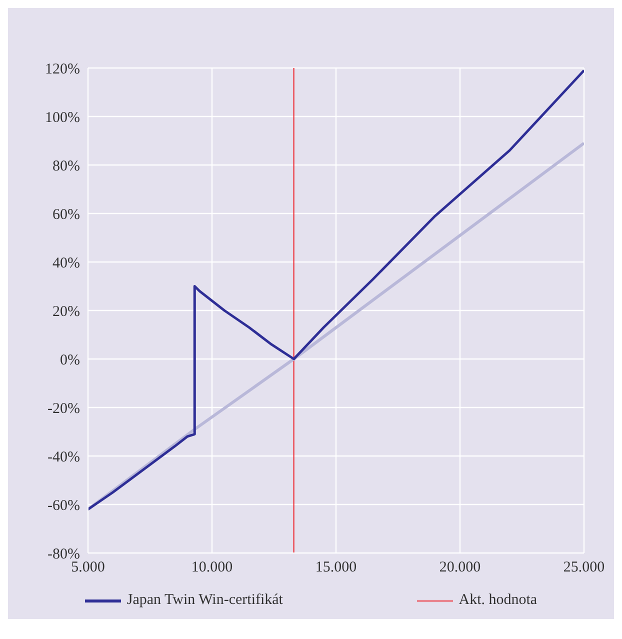 This screenshot has width=622, height=639. I want to click on x-tick-label: 10.000, so click(212, 568).